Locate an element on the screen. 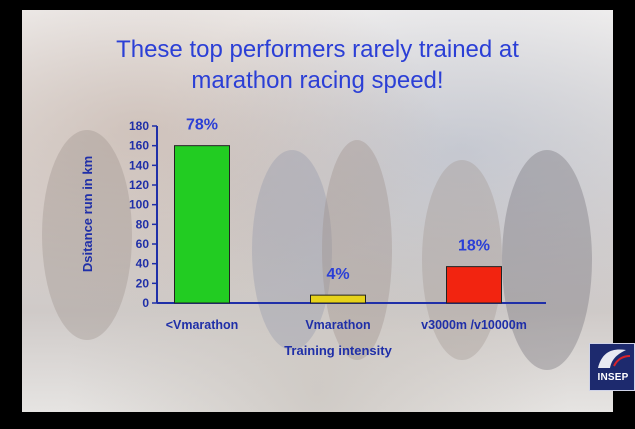 Image resolution: width=635 pixels, height=429 pixels. y-tick-label: 120 is located at coordinates (139, 185).